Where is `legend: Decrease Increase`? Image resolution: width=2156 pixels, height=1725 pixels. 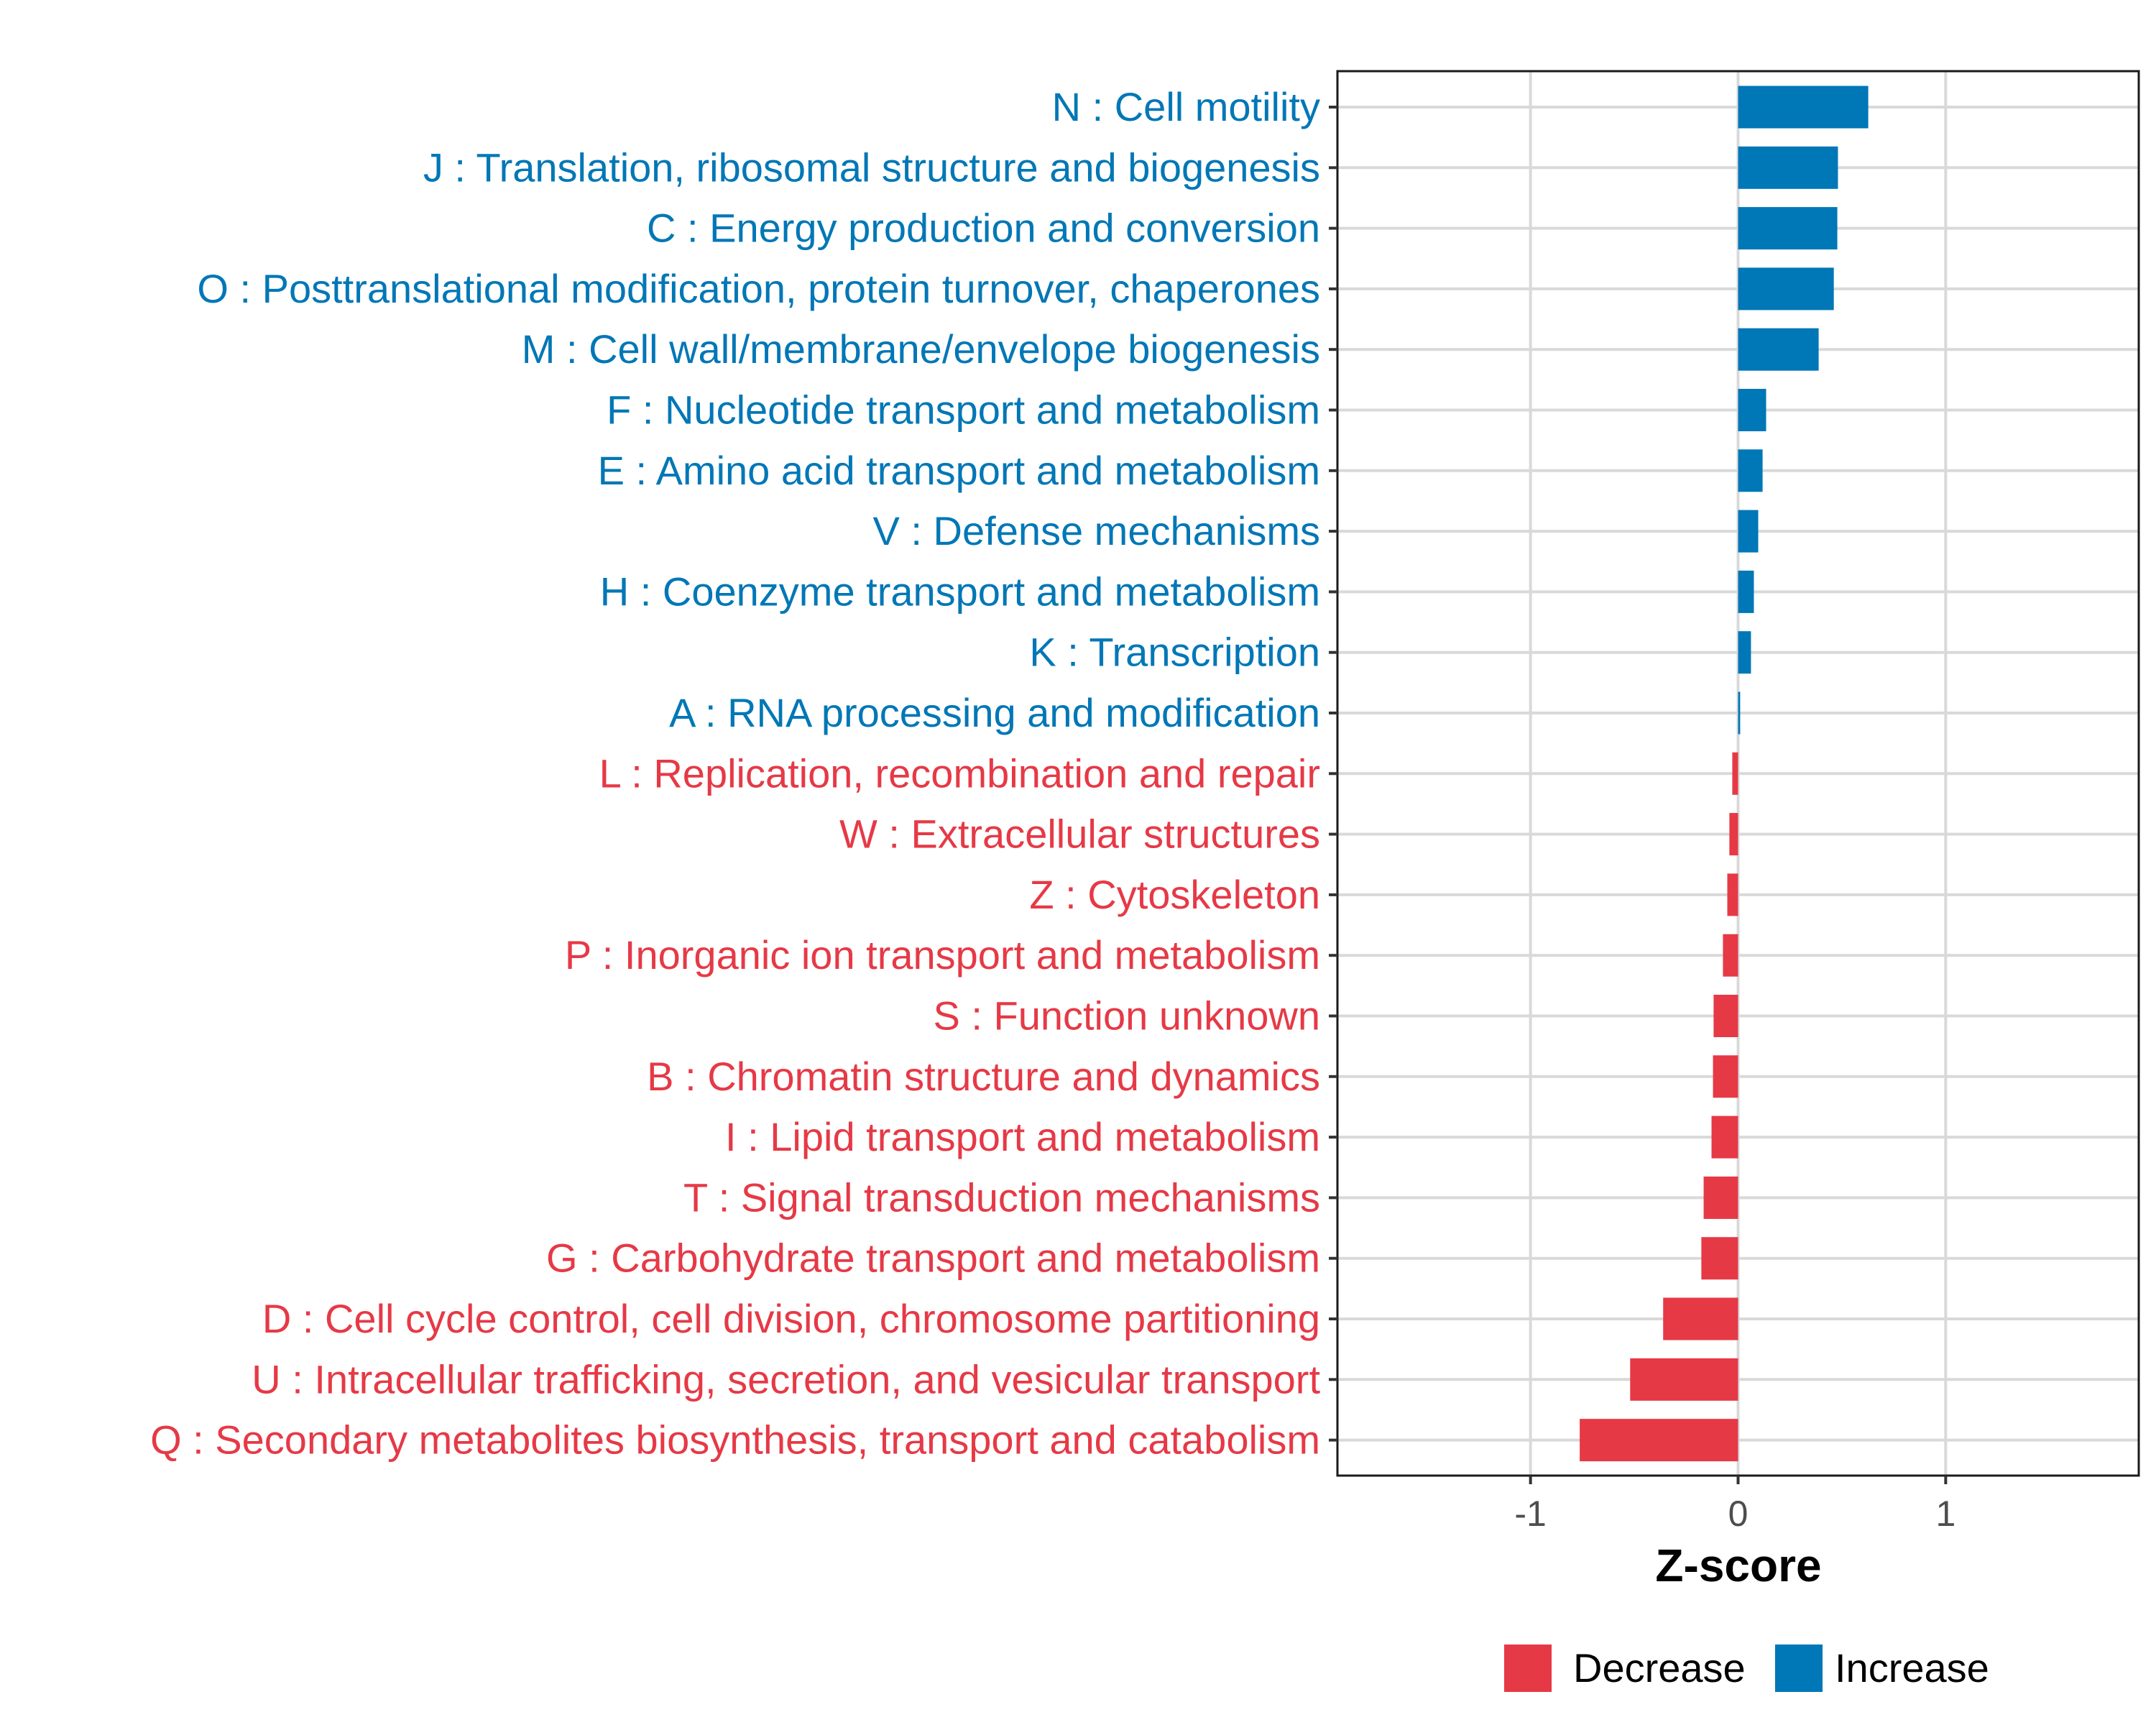
legend: Decrease Increase is located at coordinates (1746, 1668).